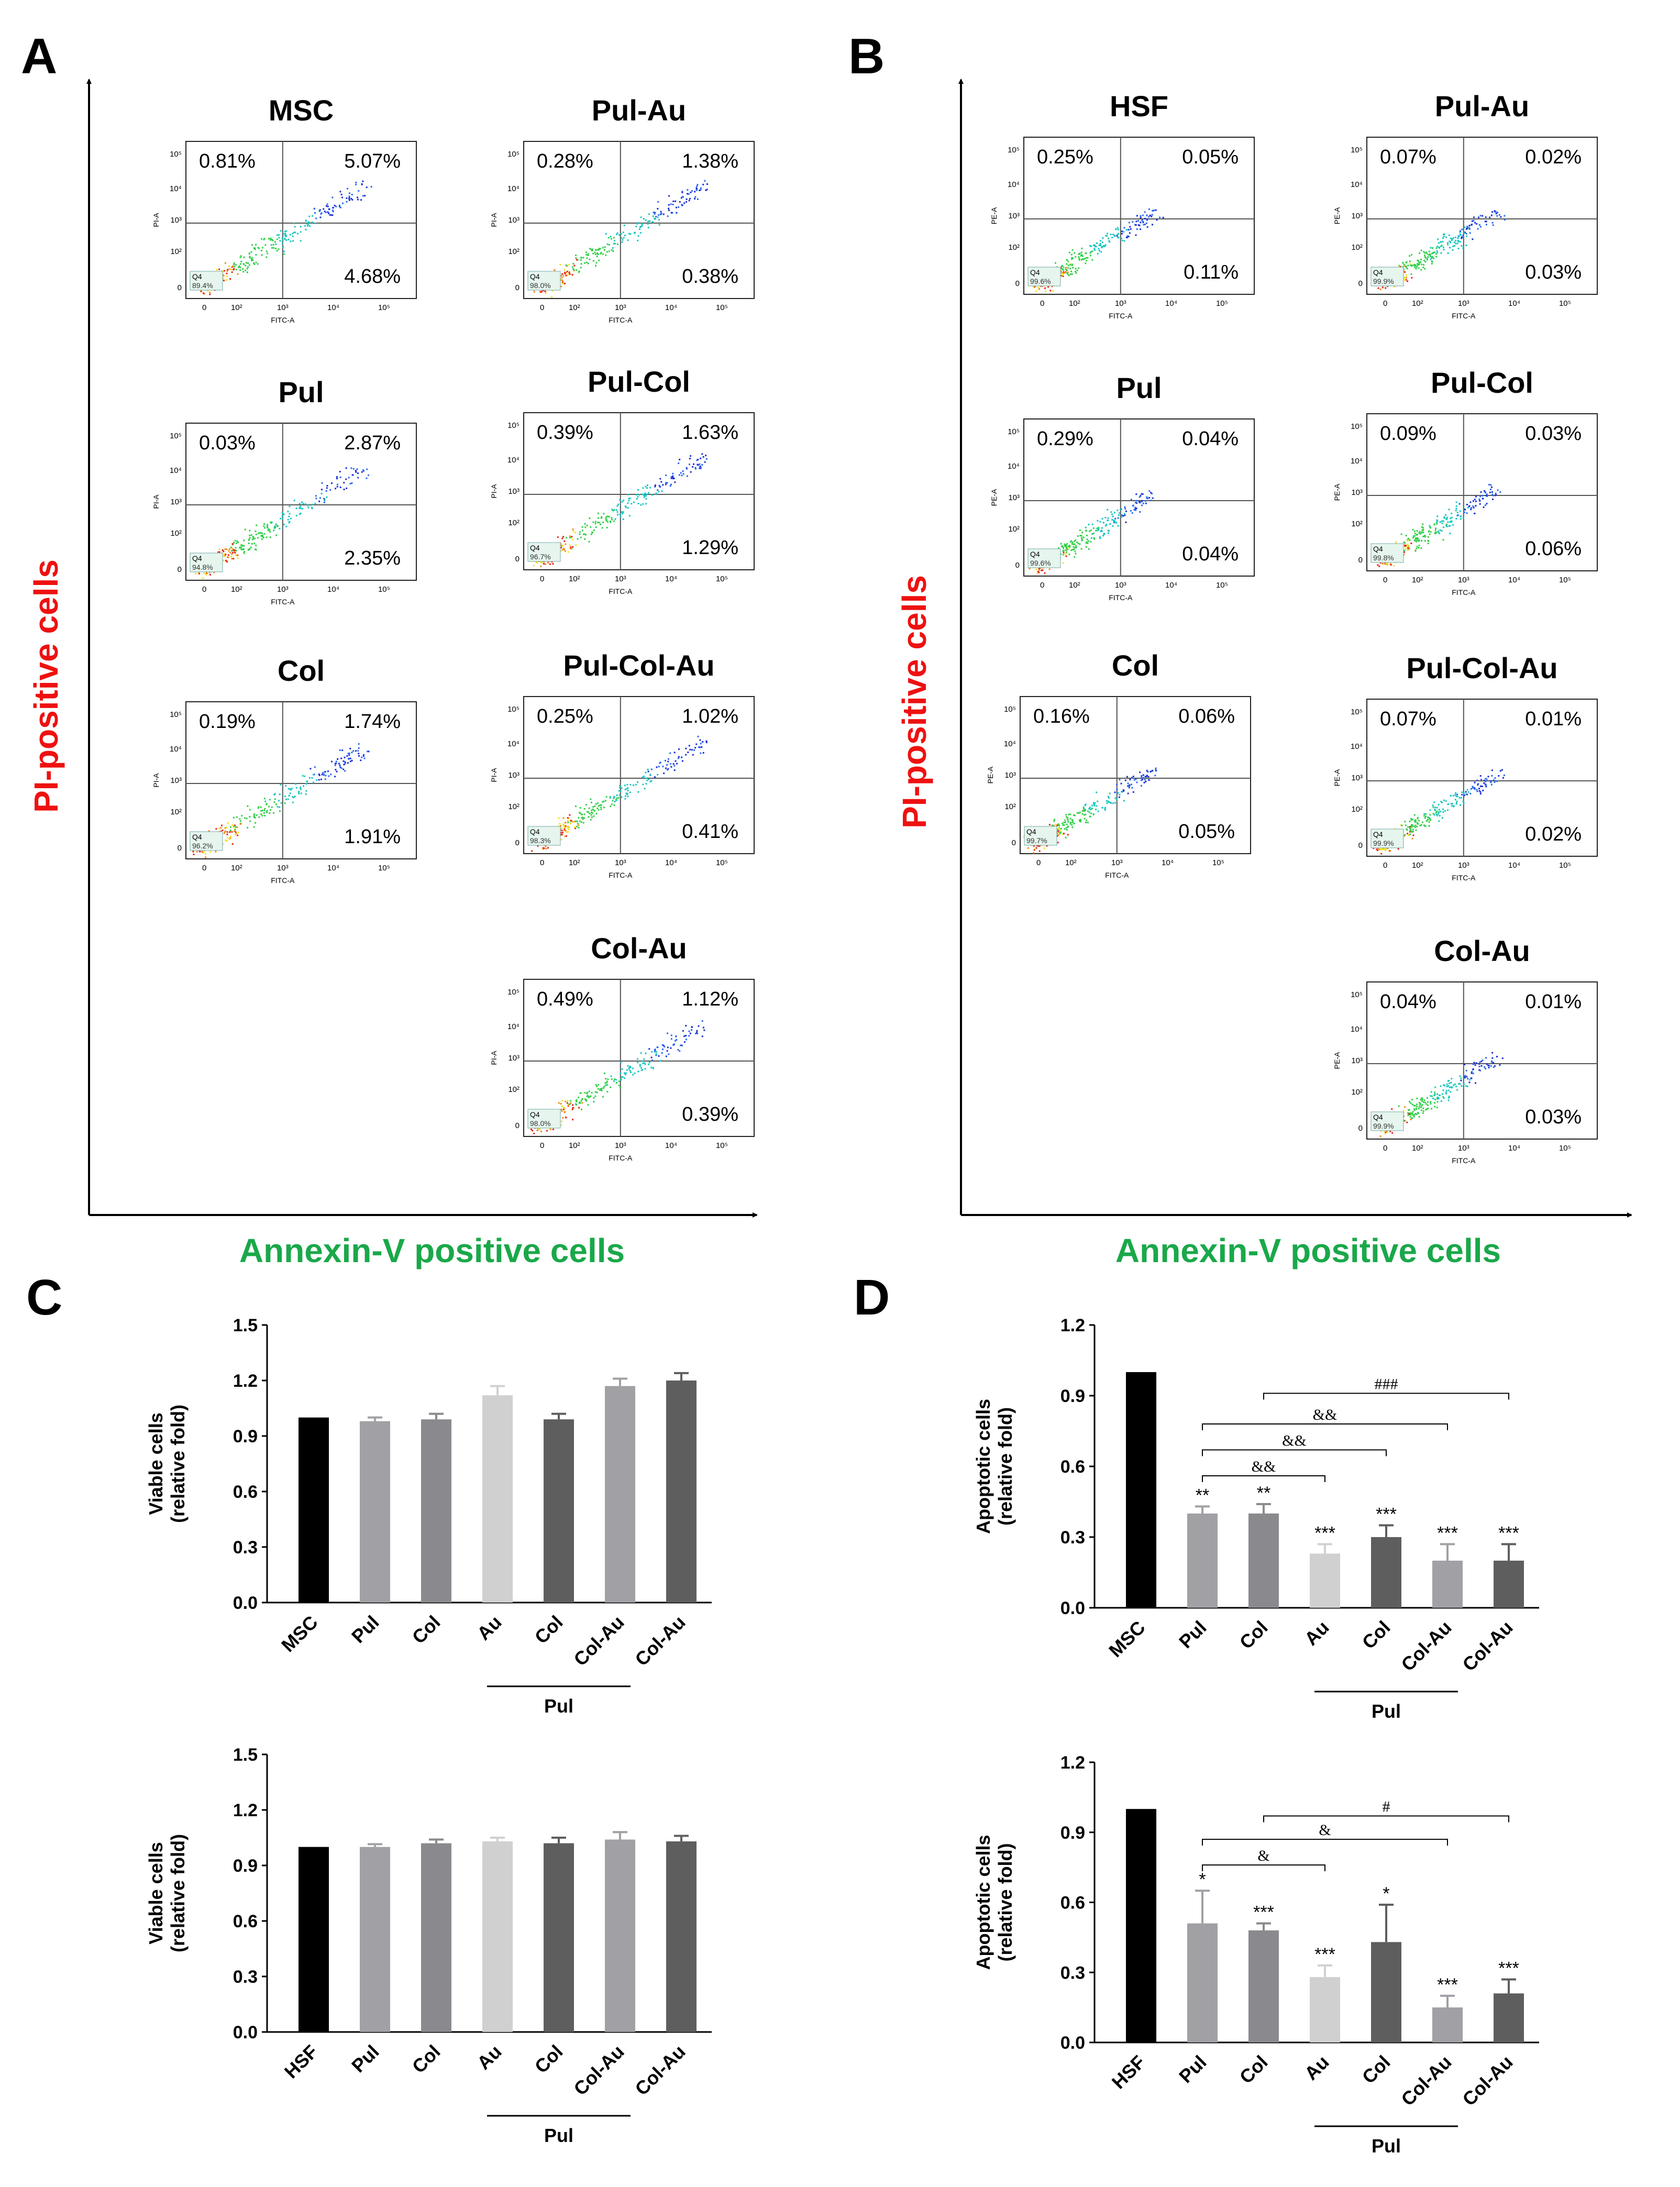 The height and width of the screenshot is (2187, 1680). What do you see at coordinates (1482, 667) in the screenshot?
I see `flow-plot-title: Pul-Col-Au` at bounding box center [1482, 667].